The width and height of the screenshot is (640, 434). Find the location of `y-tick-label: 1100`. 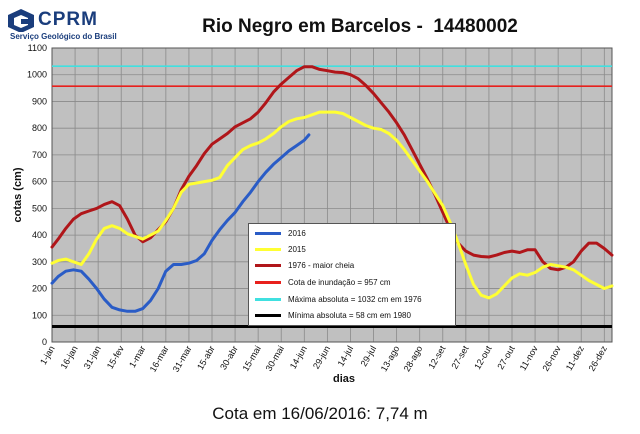

y-tick-label: 1100 is located at coordinates (37, 48).